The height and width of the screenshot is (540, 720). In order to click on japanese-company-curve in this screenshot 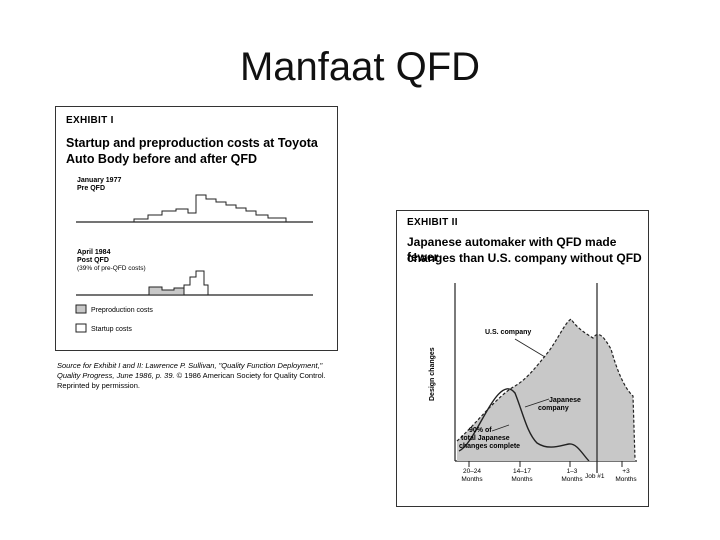, I will do `click(524, 425)`.